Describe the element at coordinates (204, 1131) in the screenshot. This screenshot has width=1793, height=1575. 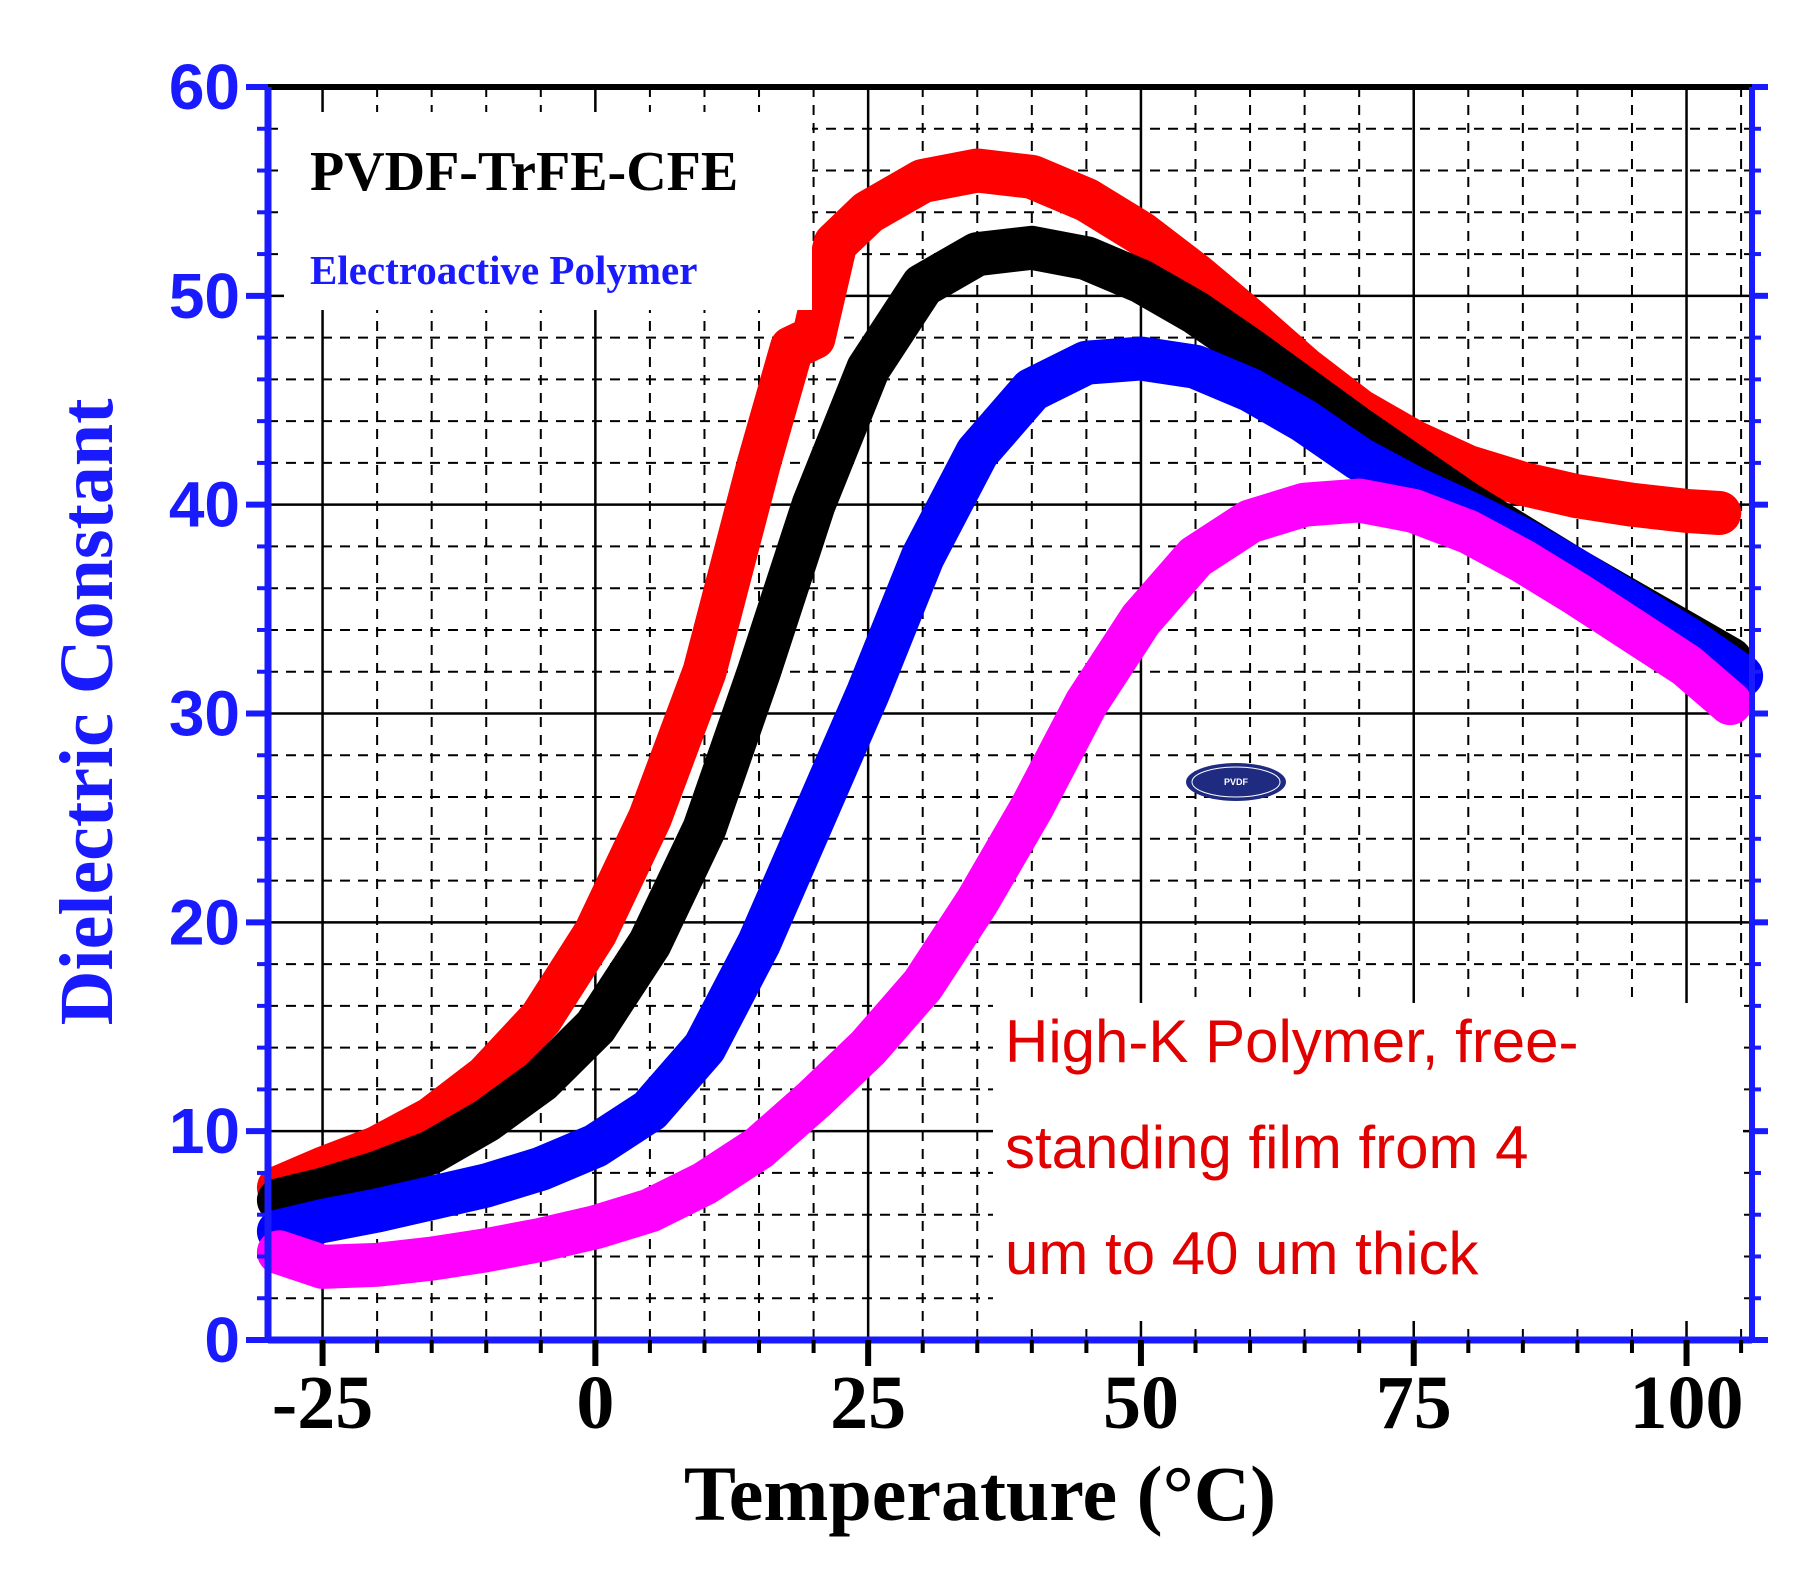
I see `y-tick-label: 10` at that location.